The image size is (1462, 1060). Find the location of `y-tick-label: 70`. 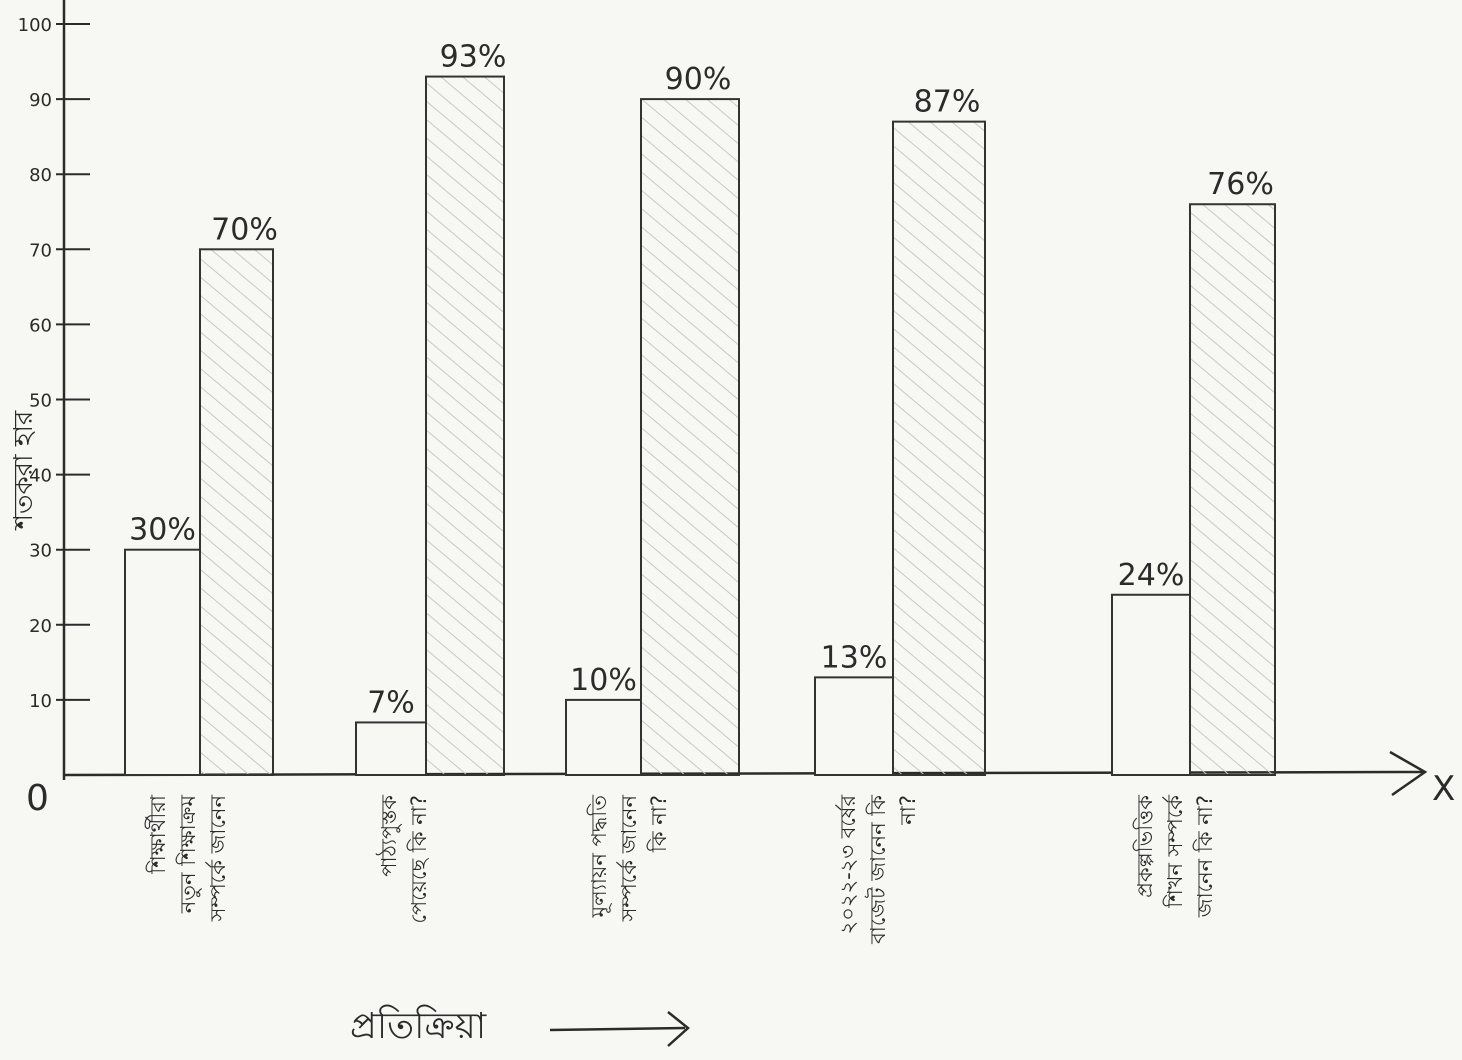

y-tick-label: 70 is located at coordinates (40, 250).